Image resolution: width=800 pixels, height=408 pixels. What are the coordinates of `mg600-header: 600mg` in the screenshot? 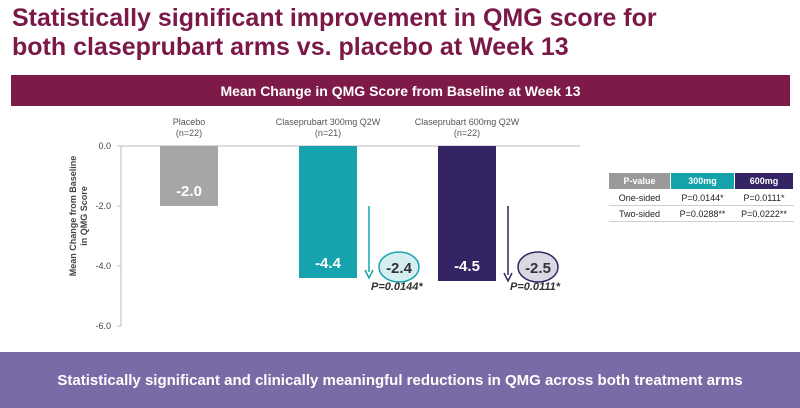 It's located at (764, 181).